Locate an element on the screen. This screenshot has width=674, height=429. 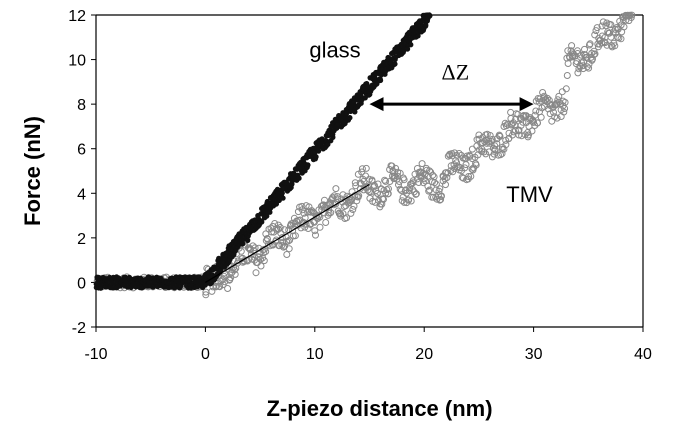
x-axis-title: Z-piezo distance (nm) is located at coordinates (379, 408).